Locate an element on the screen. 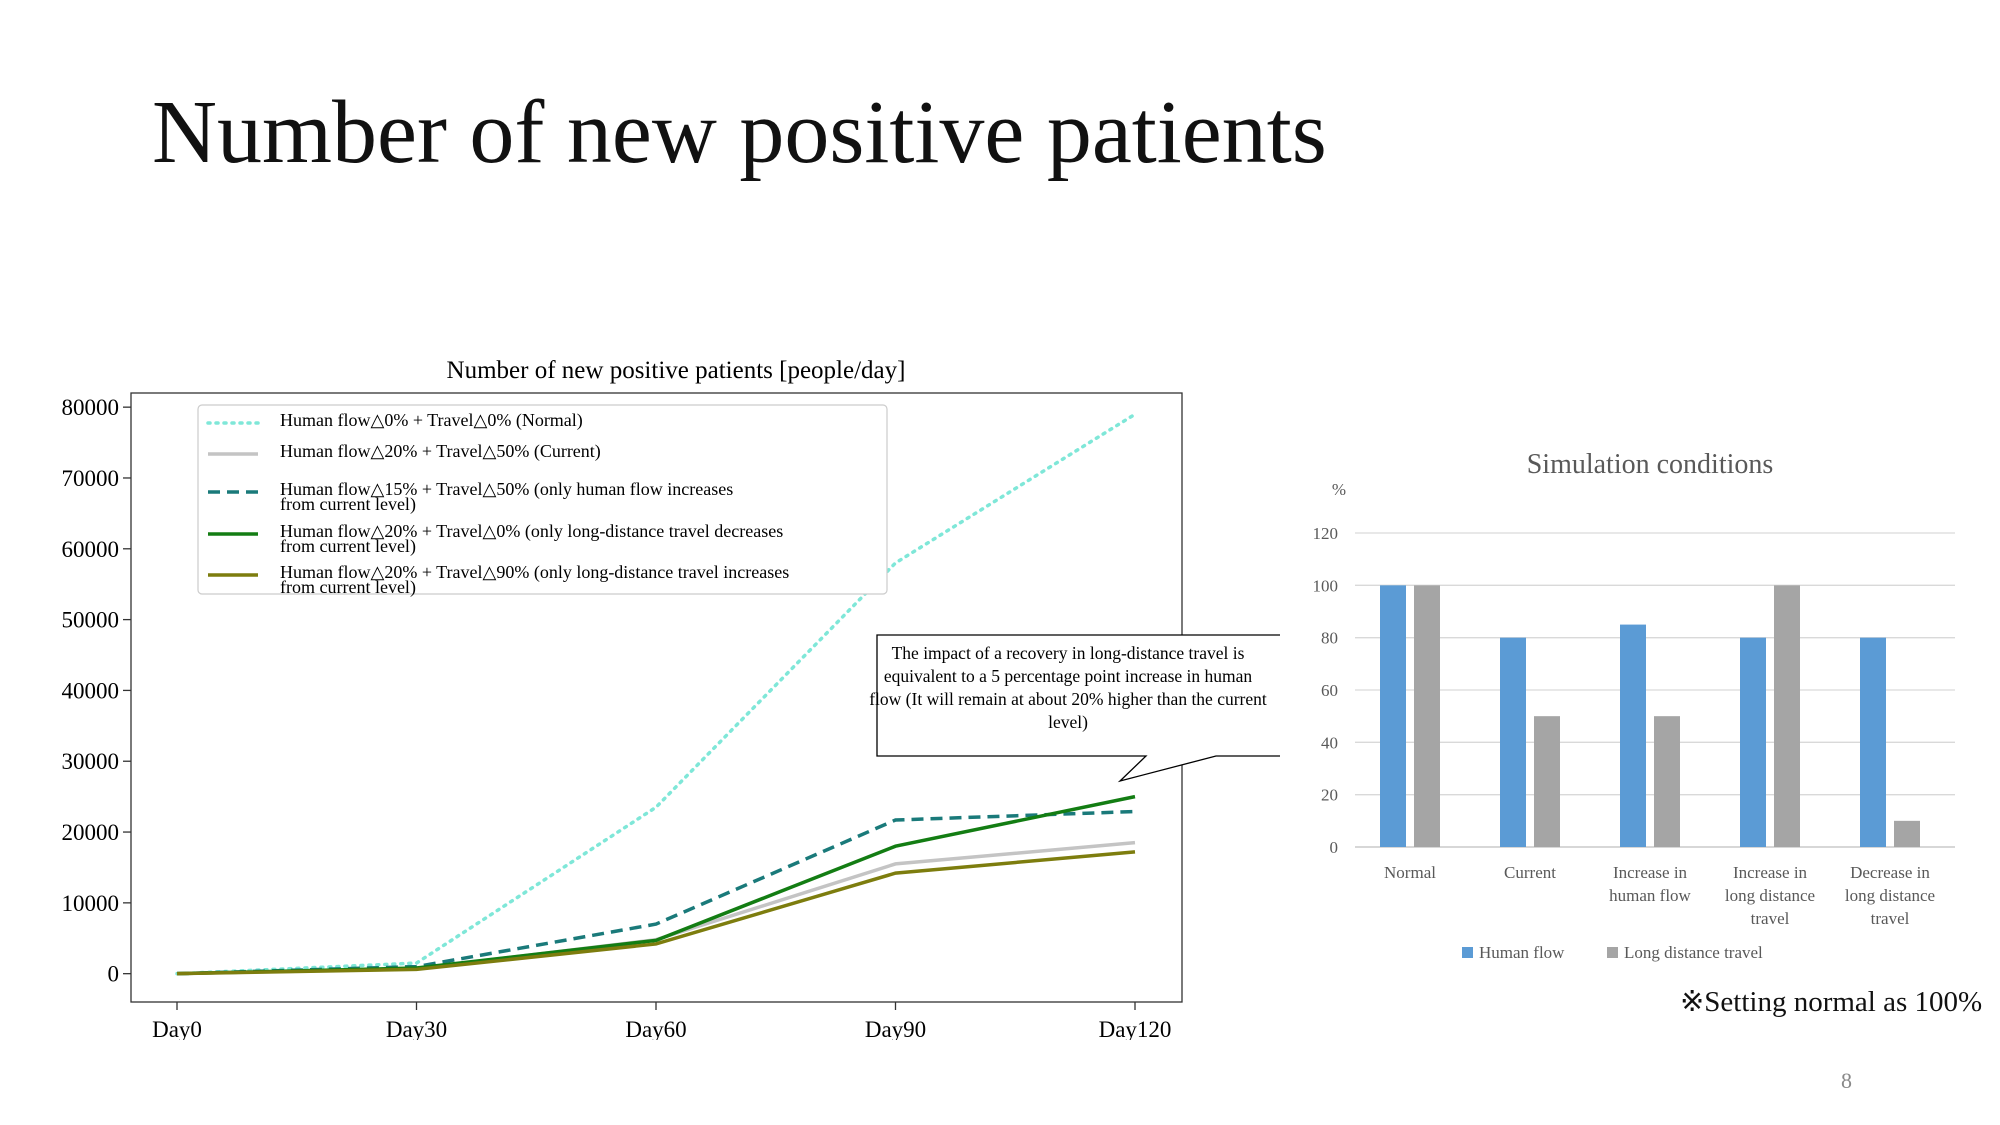 The width and height of the screenshot is (2000, 1125). callout-shape is located at coordinates (1078, 708).